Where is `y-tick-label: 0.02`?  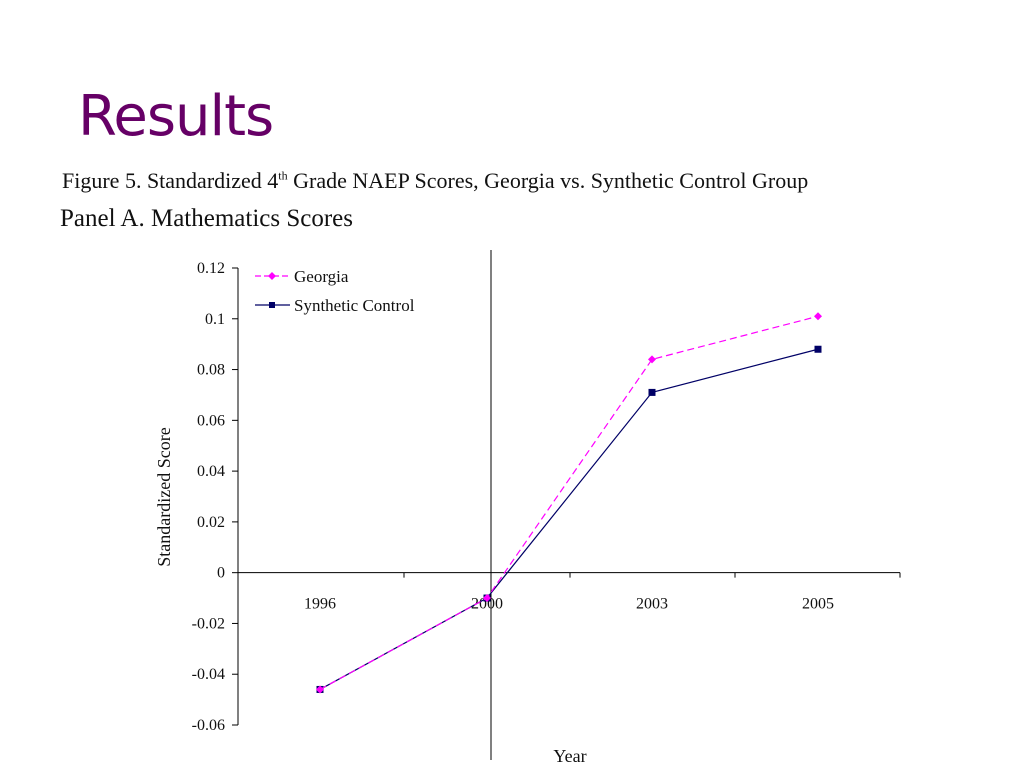 y-tick-label: 0.02 is located at coordinates (211, 522).